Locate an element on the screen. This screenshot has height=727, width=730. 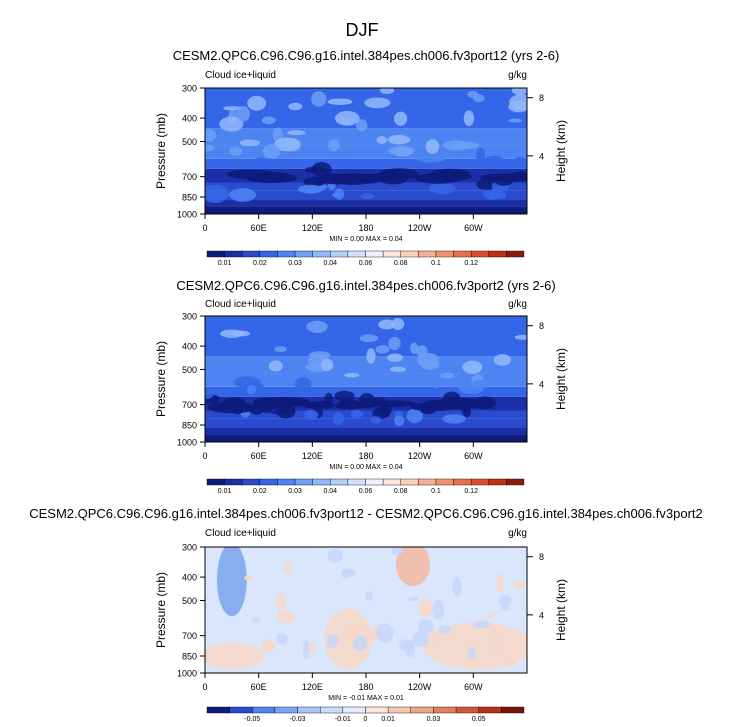
x-tick-label: 120E is located at coordinates (312, 228).